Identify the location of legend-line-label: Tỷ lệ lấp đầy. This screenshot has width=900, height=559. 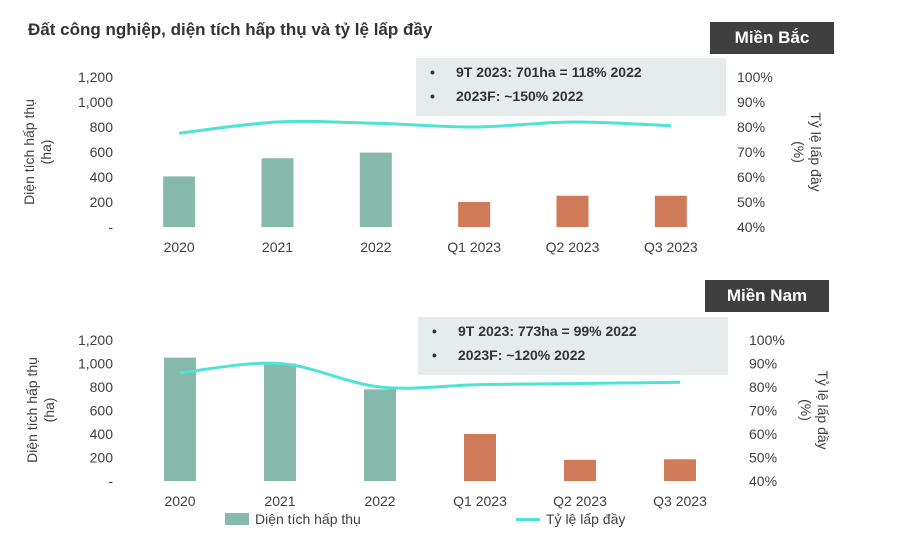
(586, 519).